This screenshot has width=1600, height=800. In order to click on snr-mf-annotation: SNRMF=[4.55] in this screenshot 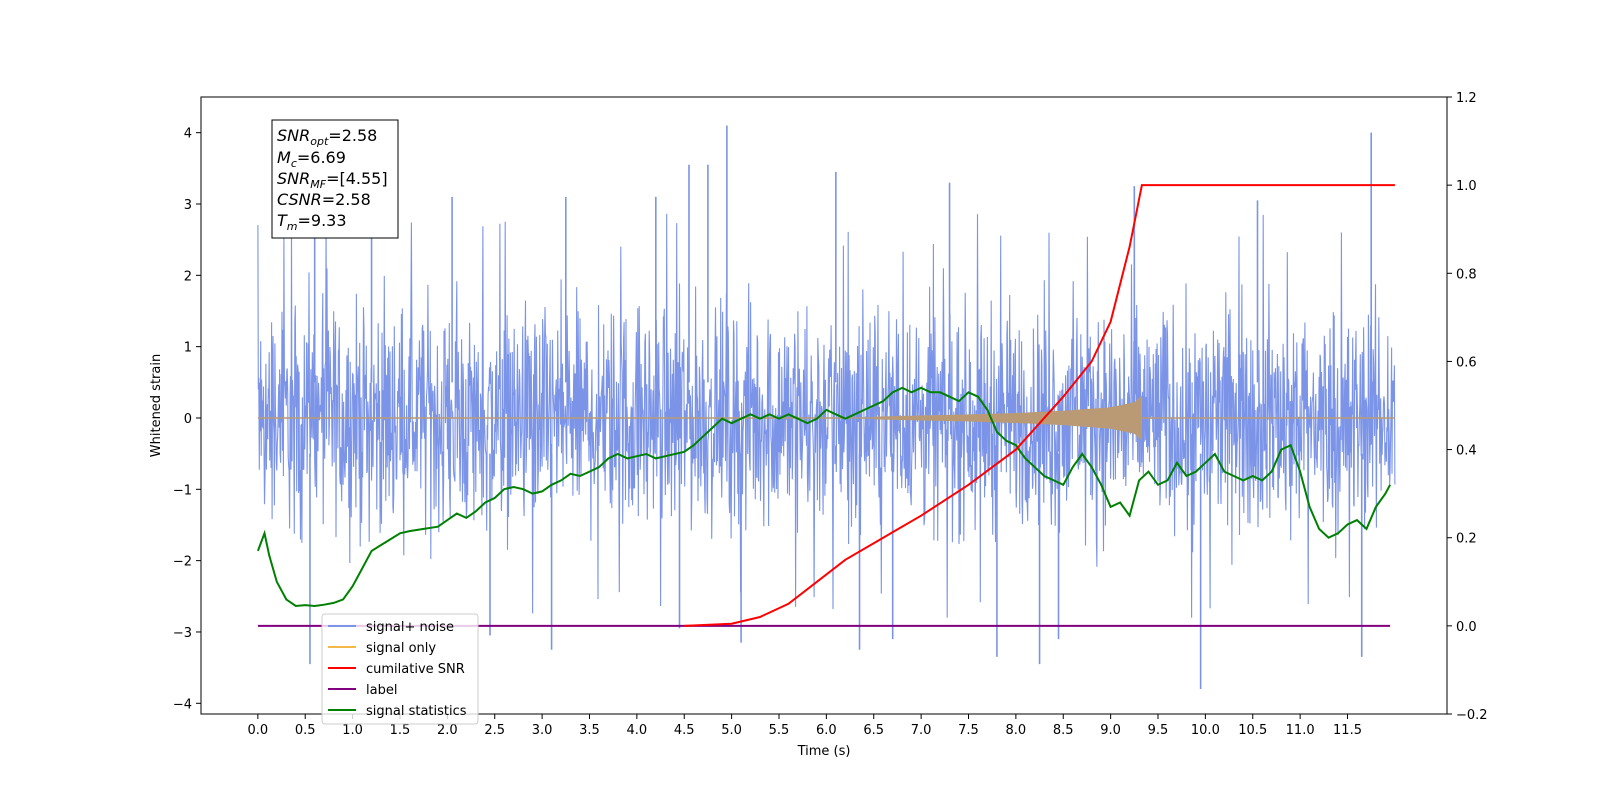, I will do `click(332, 180)`.